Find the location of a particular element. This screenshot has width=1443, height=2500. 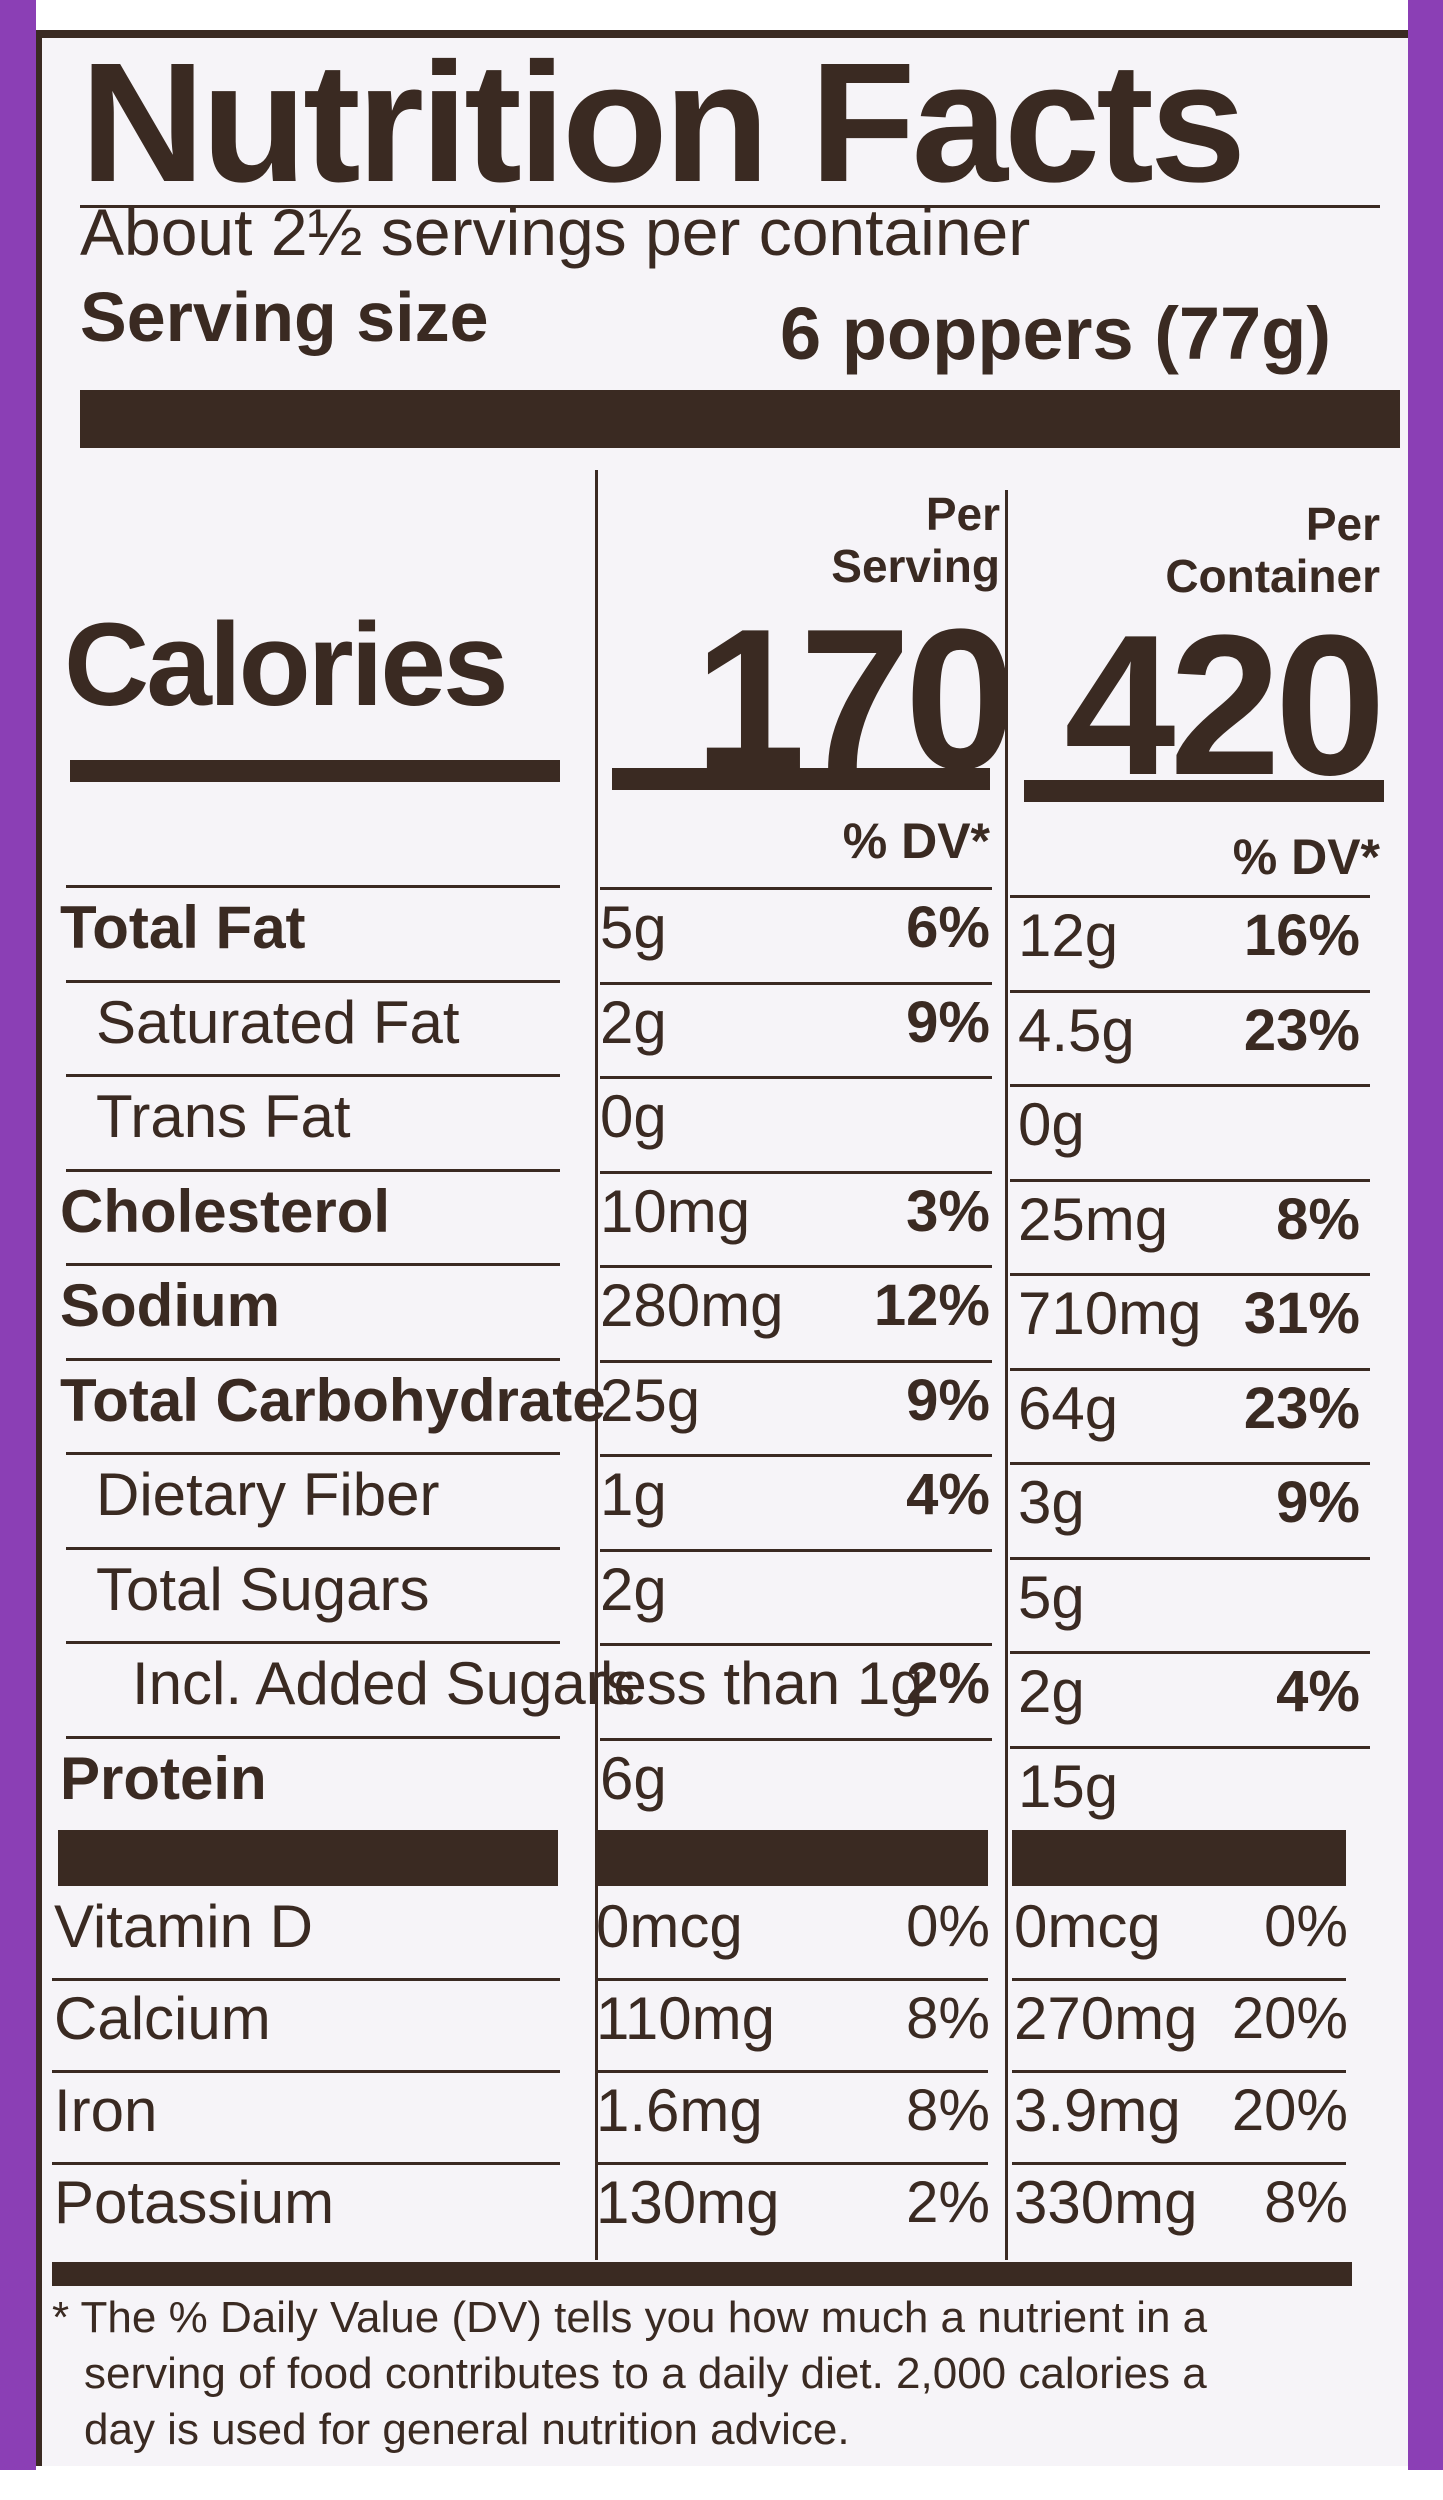

nutrient-container-amount: 5g is located at coordinates (1051, 1597).